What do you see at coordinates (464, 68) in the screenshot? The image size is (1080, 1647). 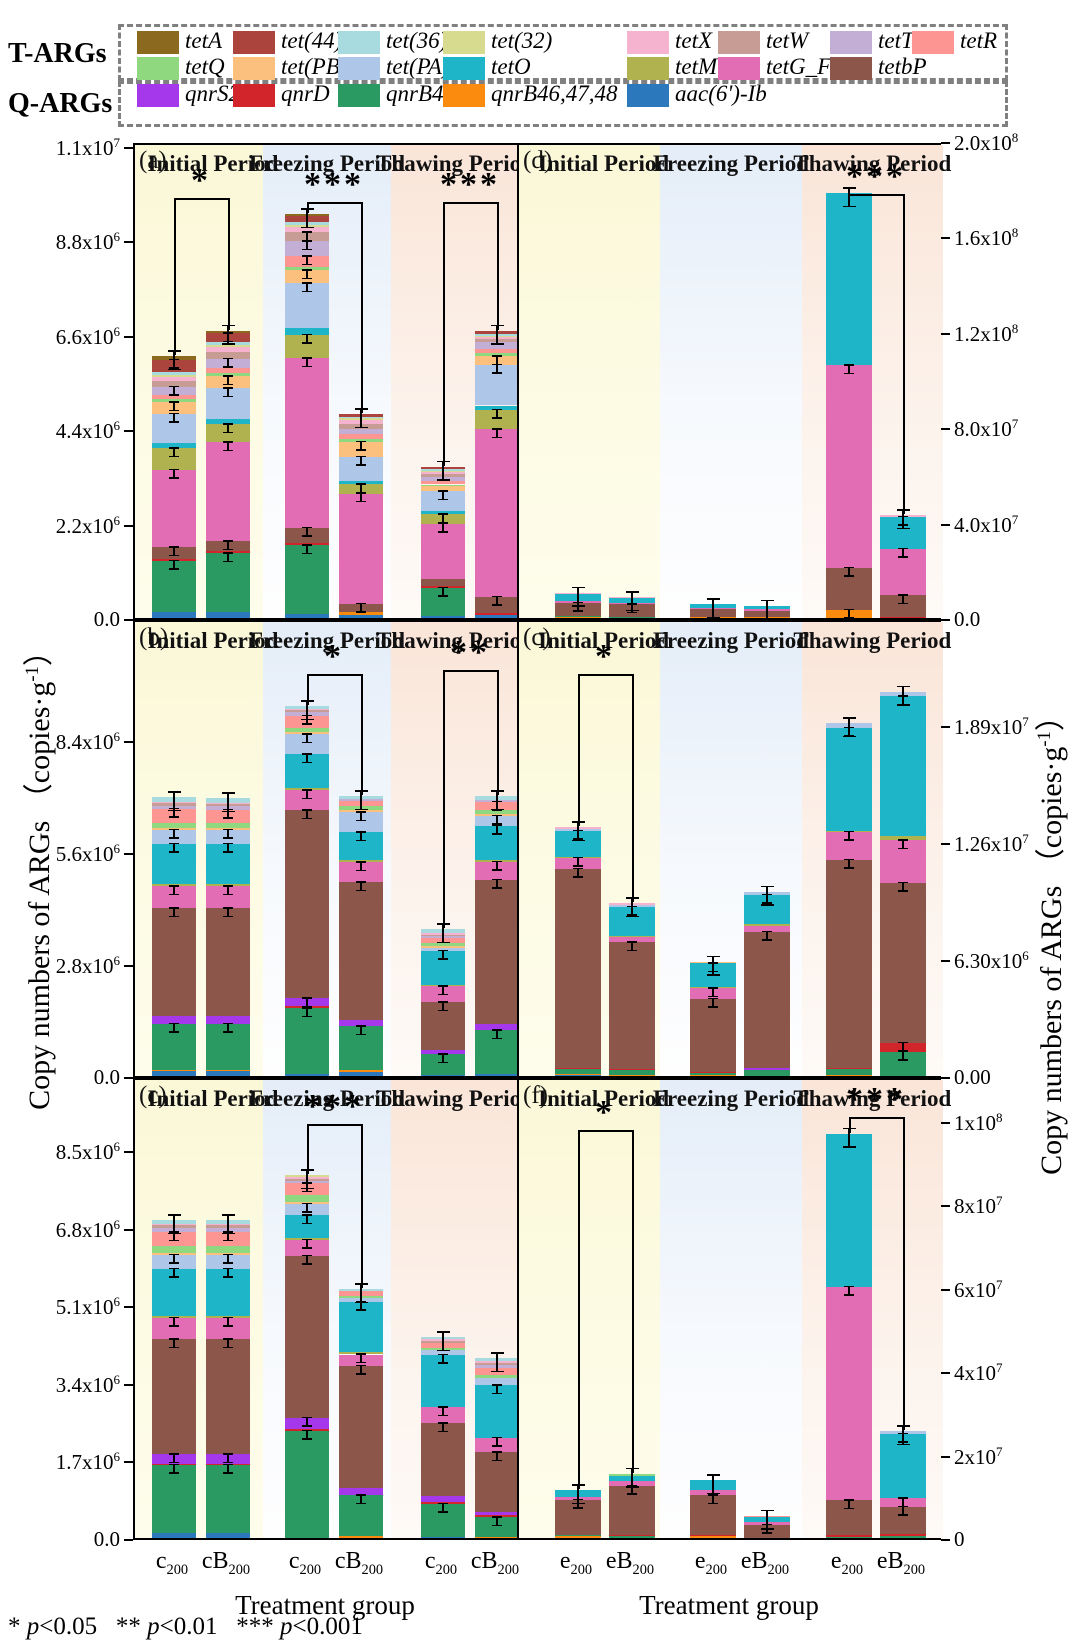 I see `legend-swatch-tetO` at bounding box center [464, 68].